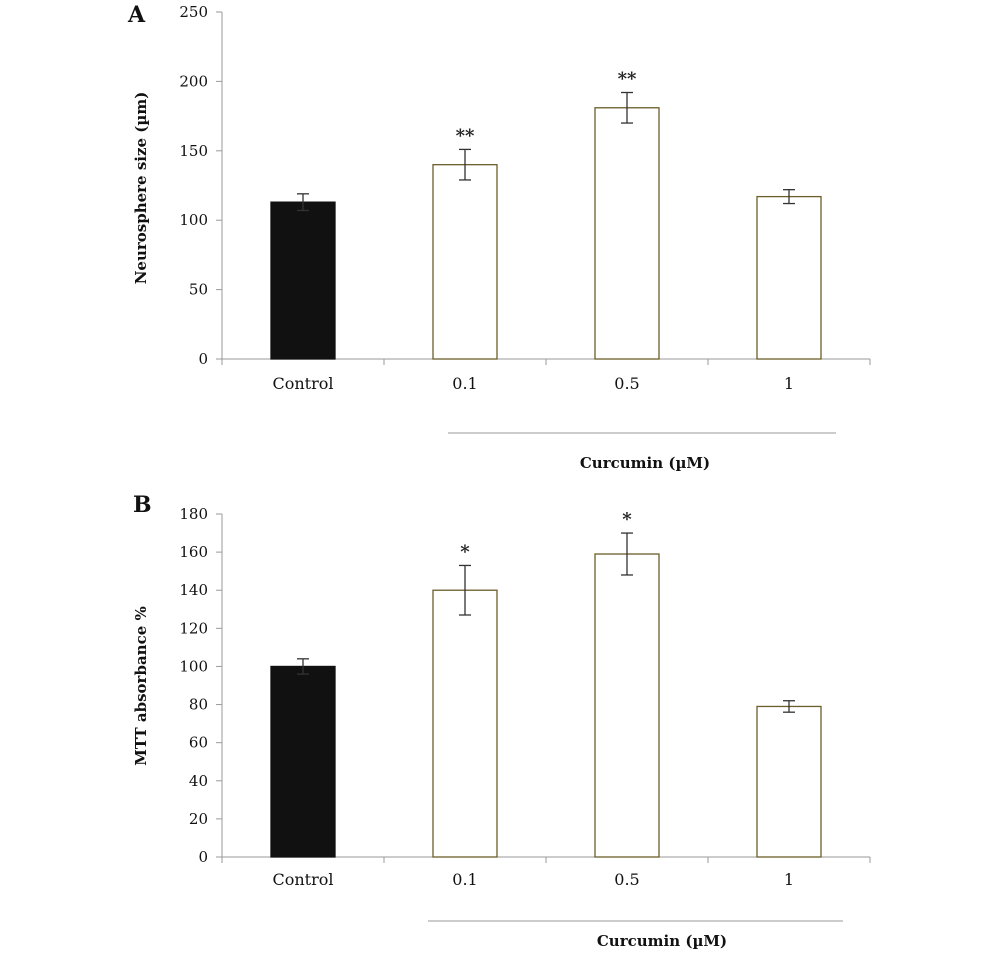  What do you see at coordinates (193, 12) in the screenshot?
I see `panel-a-y-tick-label: 250` at bounding box center [193, 12].